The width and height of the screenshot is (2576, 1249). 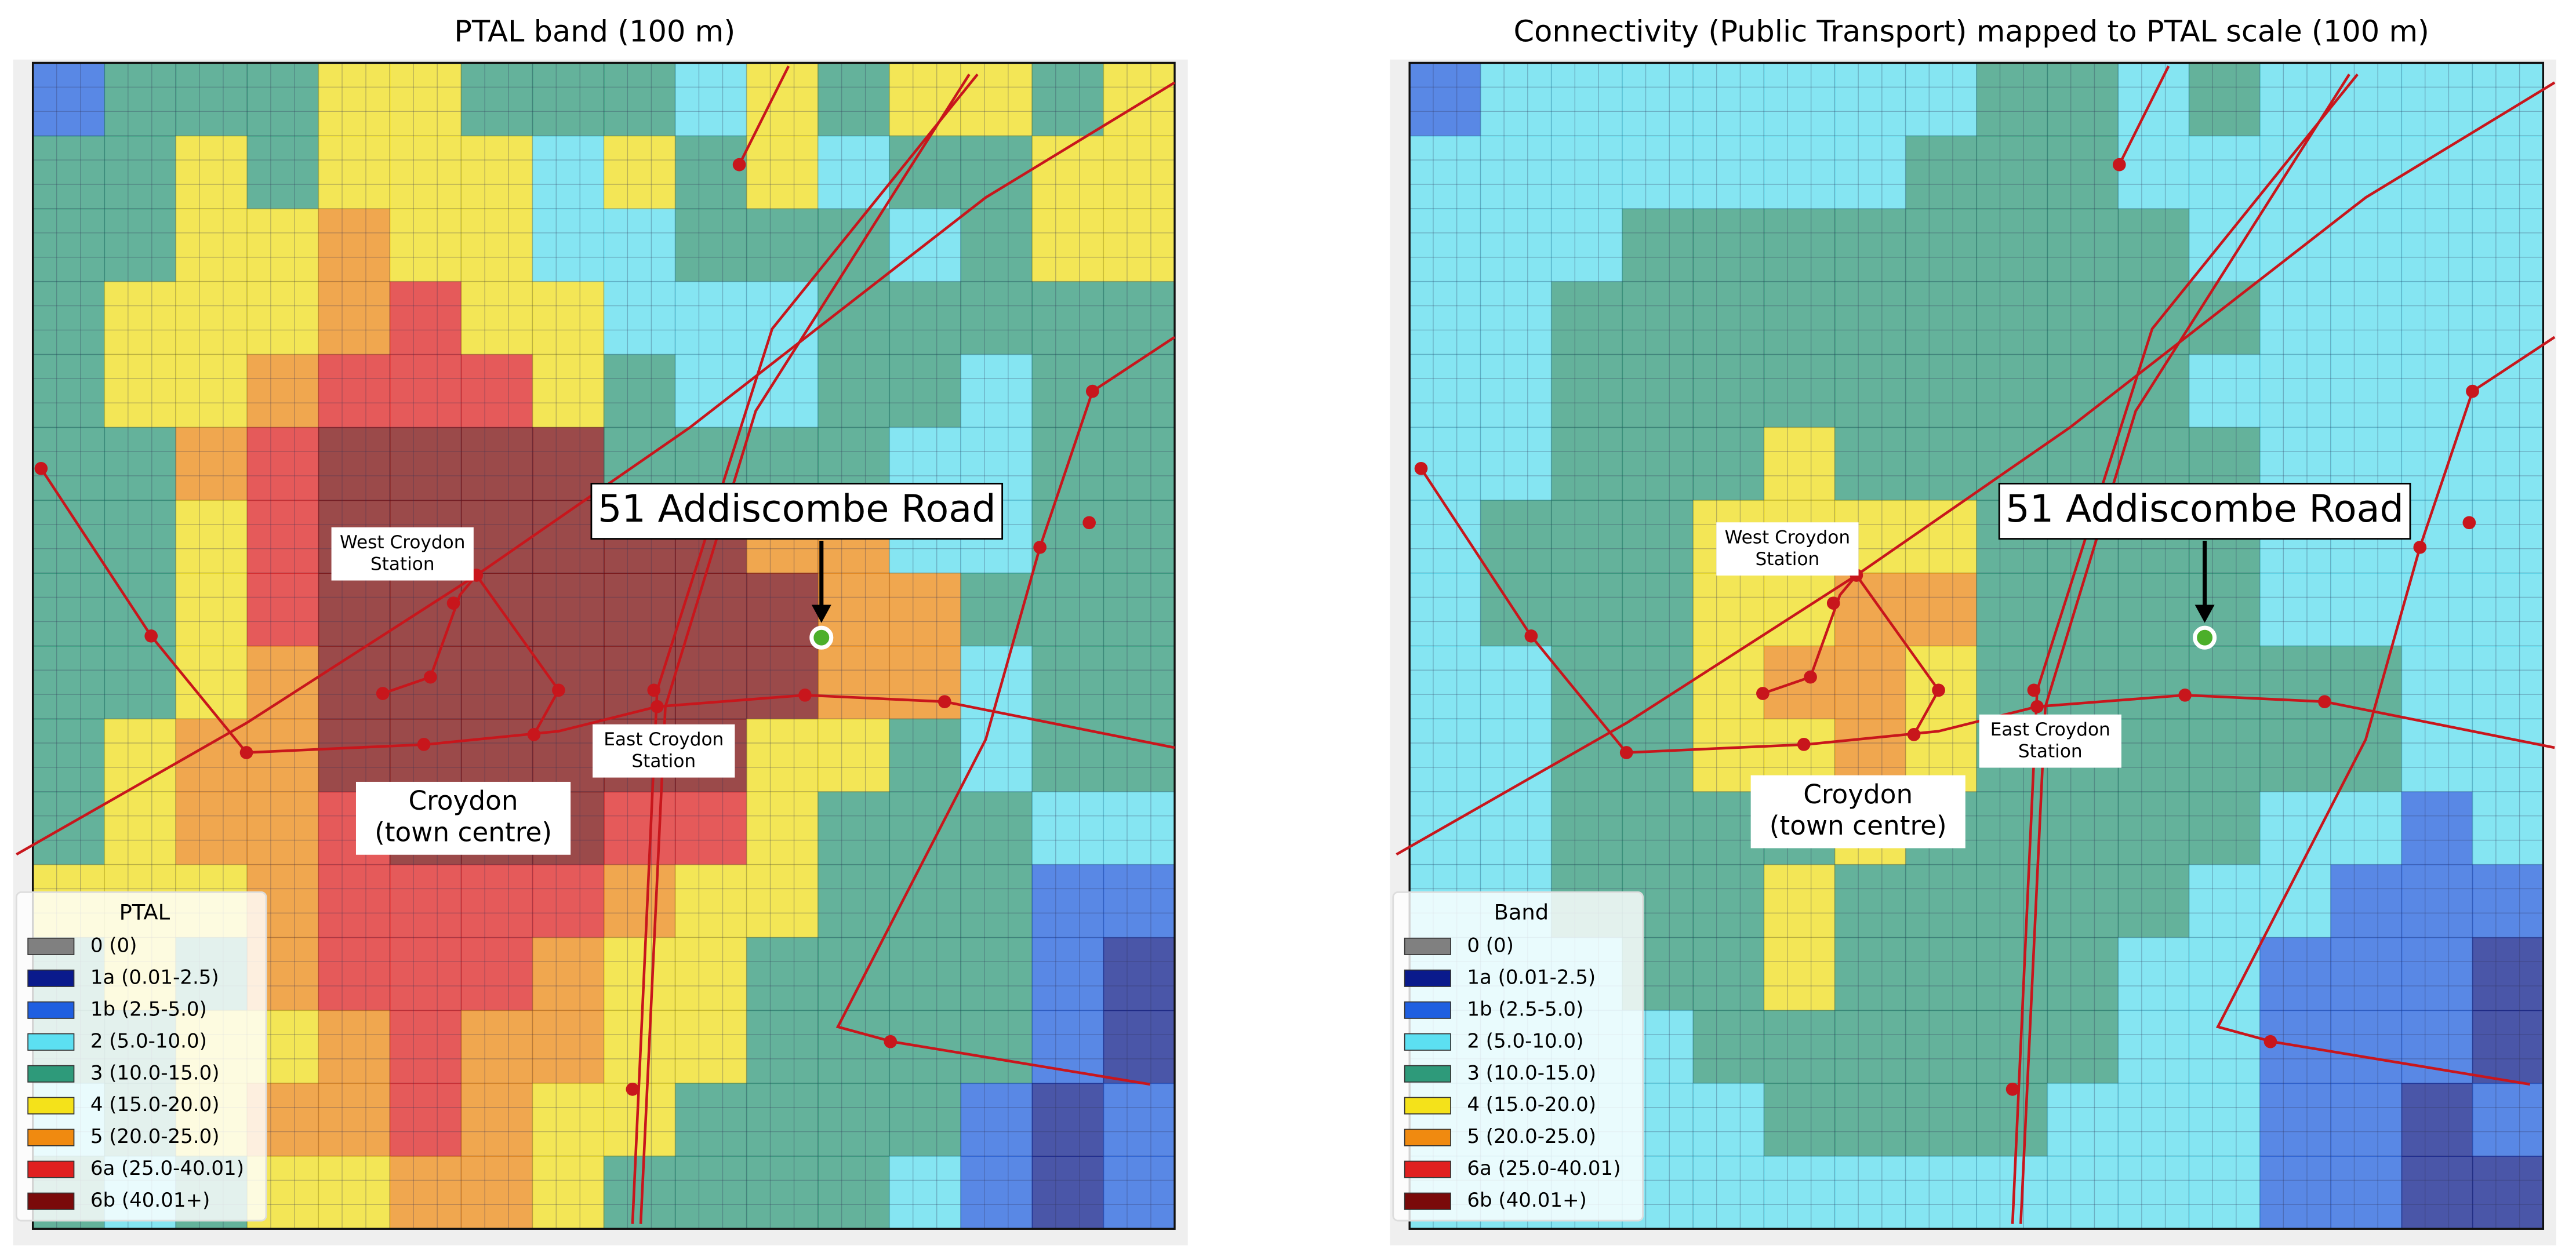 I want to click on site-label: 51 Addiscombe Road, so click(x=2204, y=509).